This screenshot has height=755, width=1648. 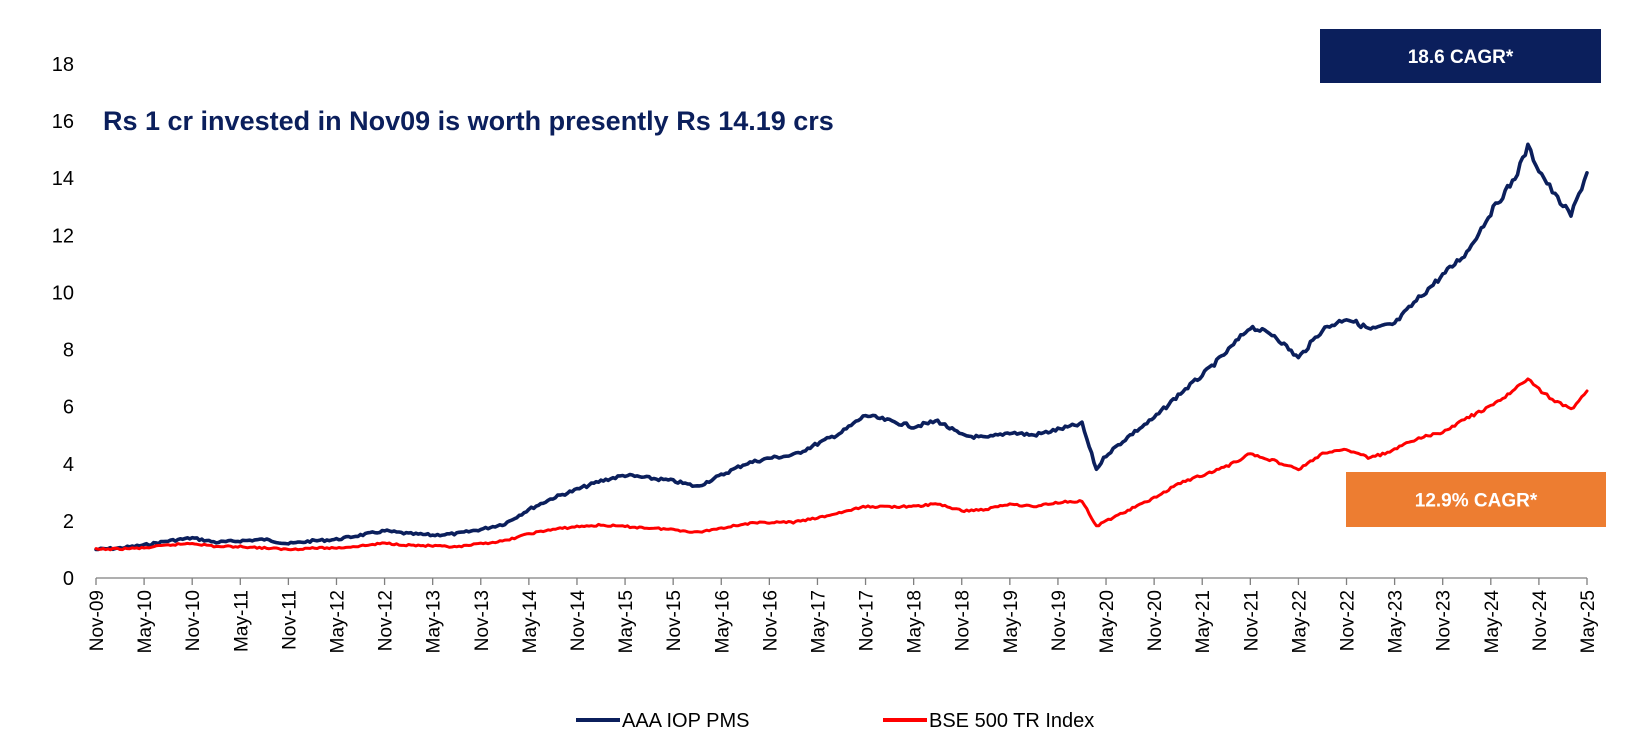 What do you see at coordinates (434, 621) in the screenshot?
I see `x-tick-label: May-13` at bounding box center [434, 621].